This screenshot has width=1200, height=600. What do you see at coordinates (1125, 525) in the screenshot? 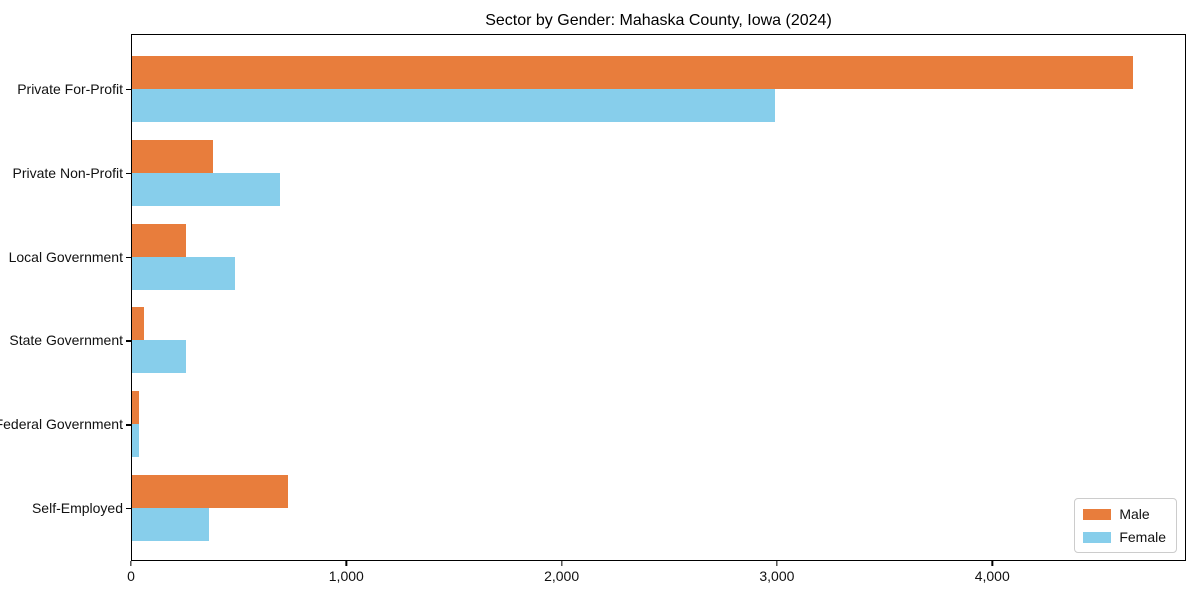
I see `legend: Male Female` at bounding box center [1125, 525].